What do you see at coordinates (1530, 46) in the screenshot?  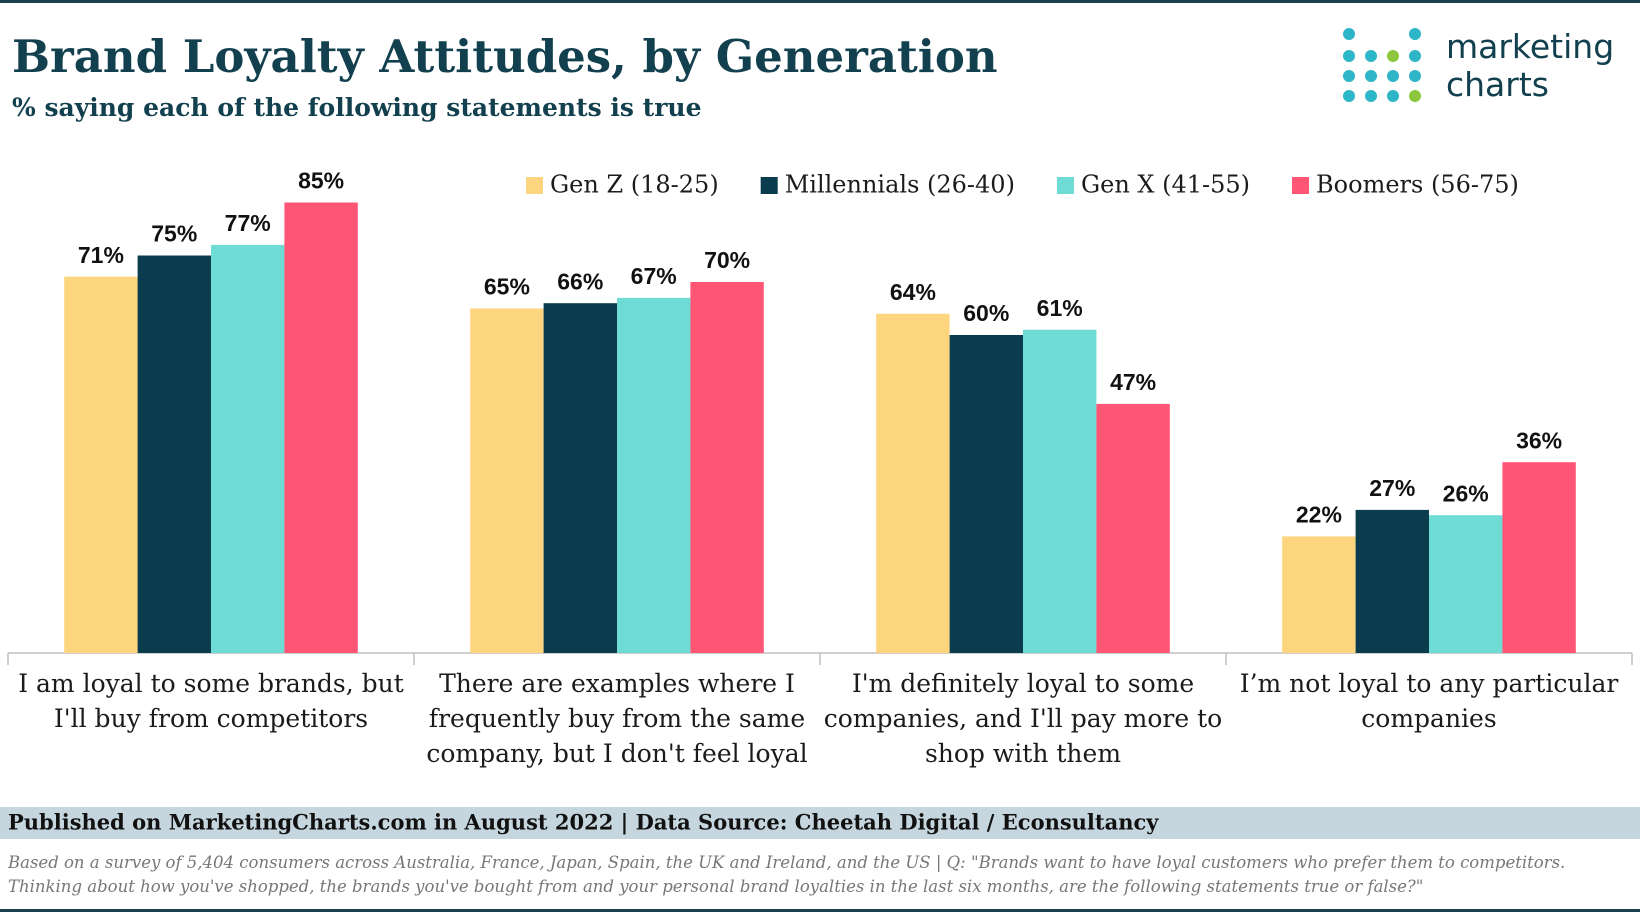 I see `logo-text: marketing` at bounding box center [1530, 46].